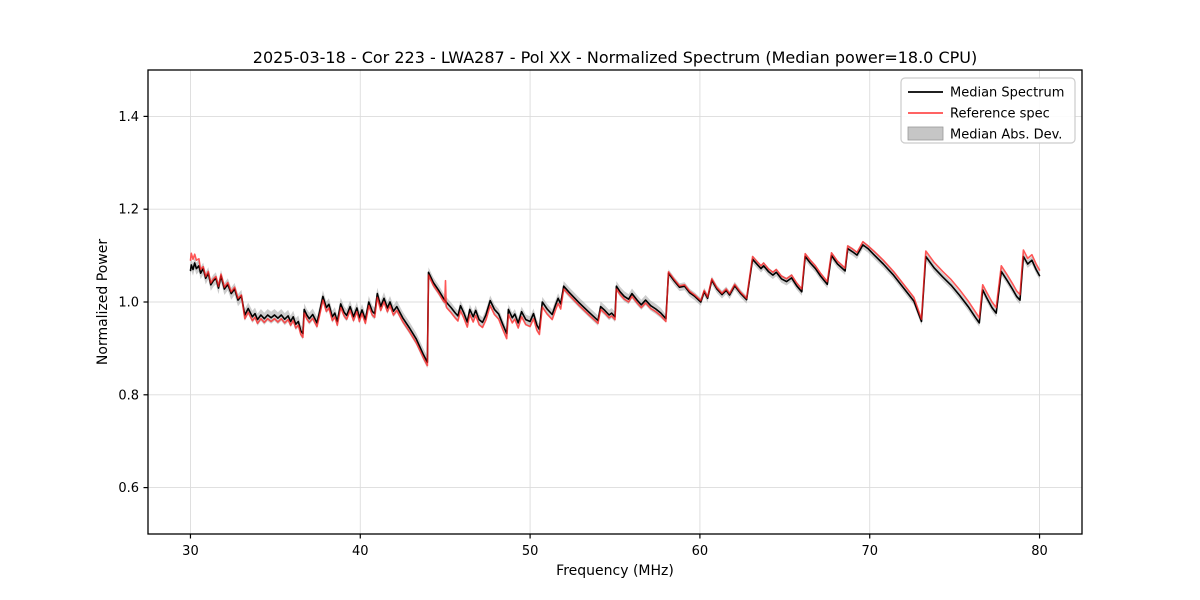  Describe the element at coordinates (615, 571) in the screenshot. I see `x-axis-label: Frequency (MHz)` at that location.